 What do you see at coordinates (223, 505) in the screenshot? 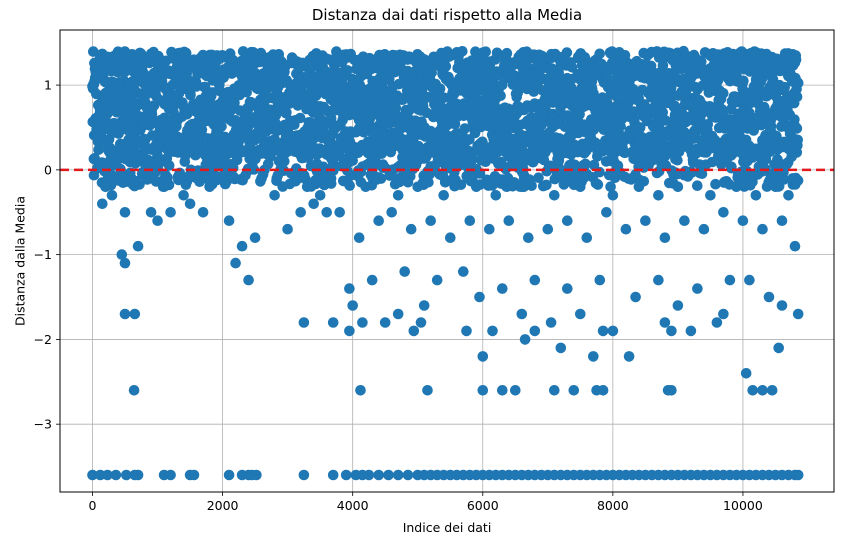
I see `x-tick-label: 2000` at bounding box center [223, 505].